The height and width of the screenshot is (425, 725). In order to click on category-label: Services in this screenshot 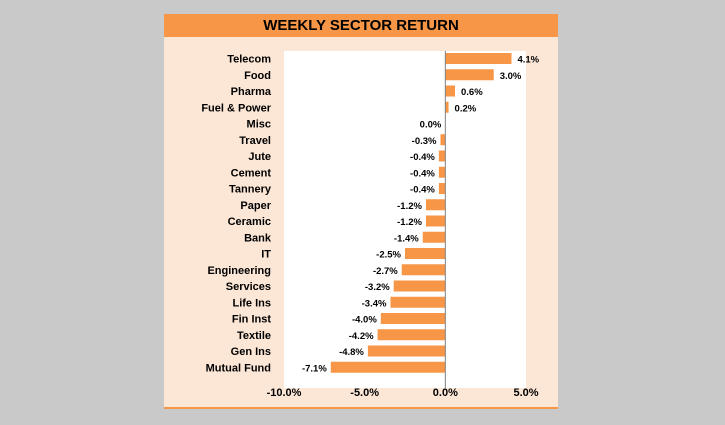, I will do `click(248, 287)`.